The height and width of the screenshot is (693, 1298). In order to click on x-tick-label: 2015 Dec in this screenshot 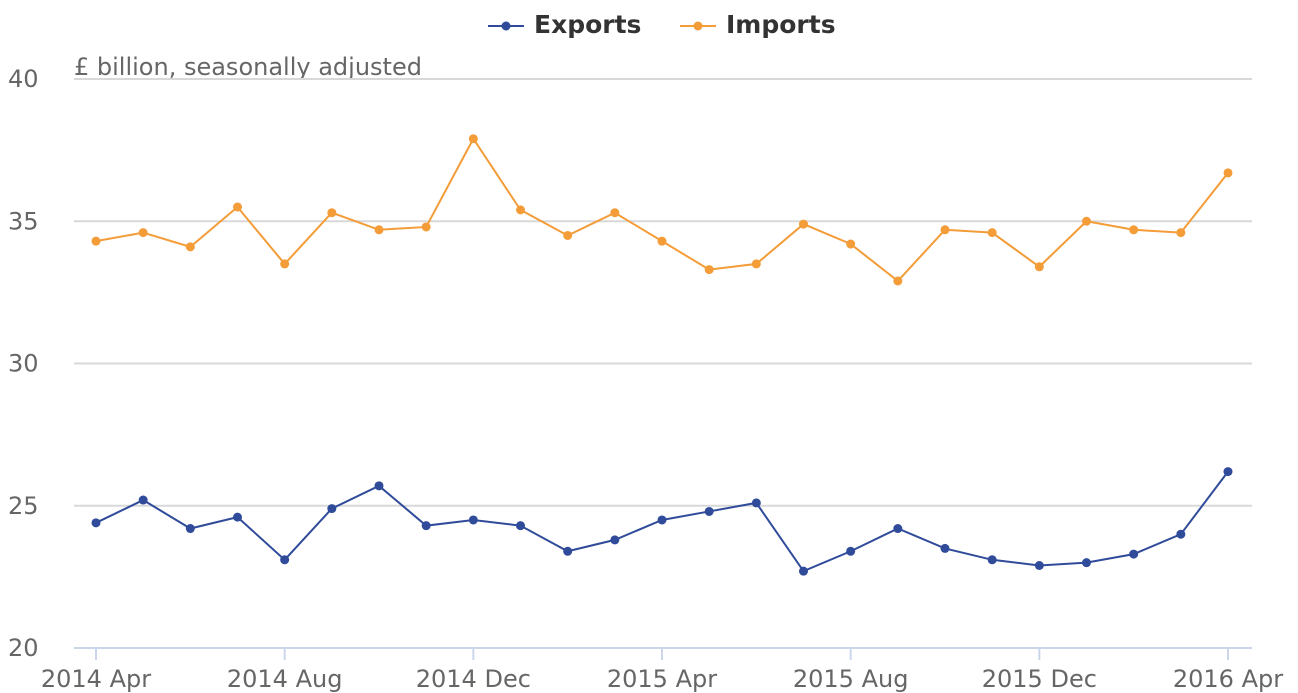, I will do `click(1039, 679)`.